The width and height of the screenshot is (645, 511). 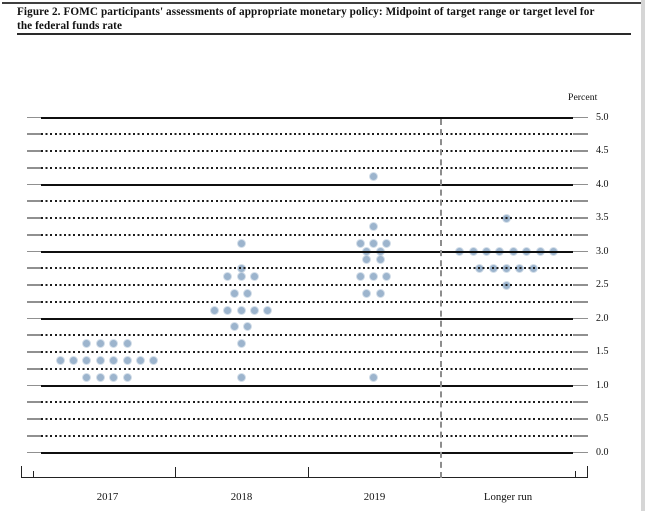 What do you see at coordinates (602, 351) in the screenshot?
I see `y-tick-label: 1.5` at bounding box center [602, 351].